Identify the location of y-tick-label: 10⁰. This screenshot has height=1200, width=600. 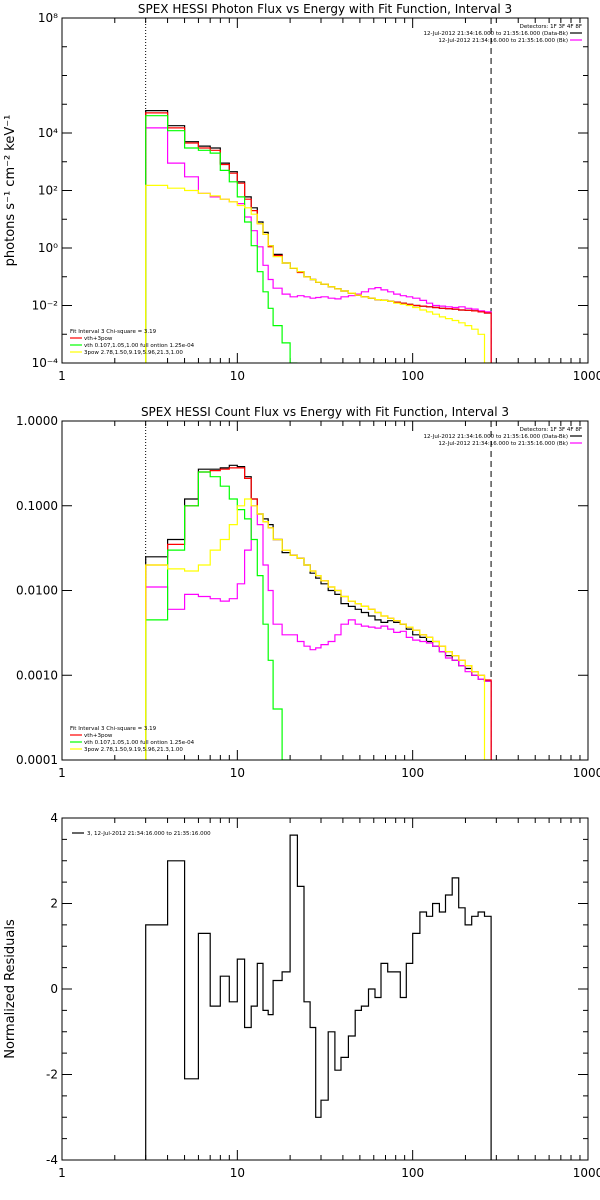
(48, 248).